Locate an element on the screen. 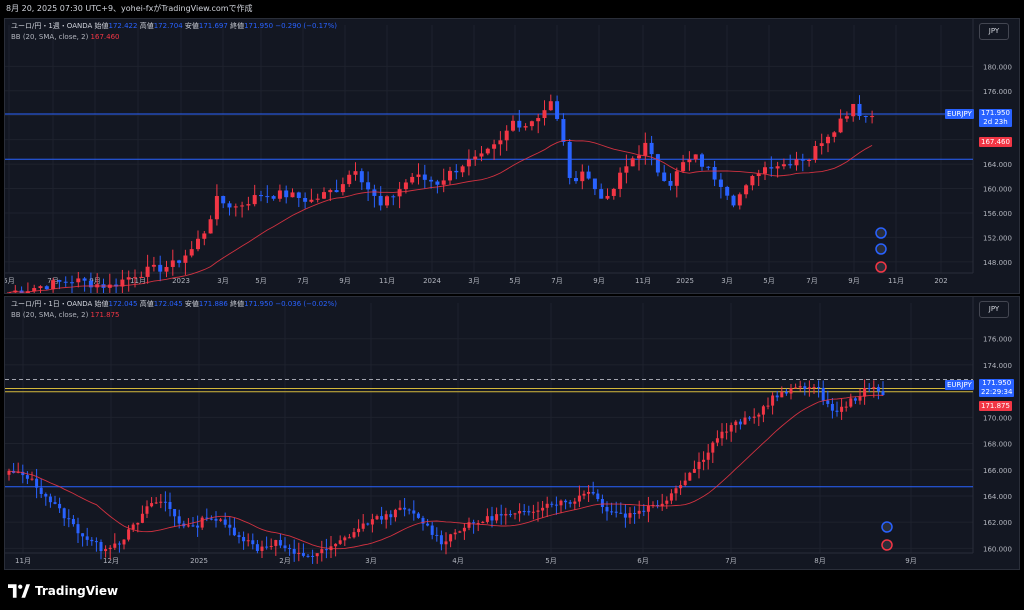 This screenshot has height=610, width=1024. daily-currency-button: JPY is located at coordinates (994, 309).